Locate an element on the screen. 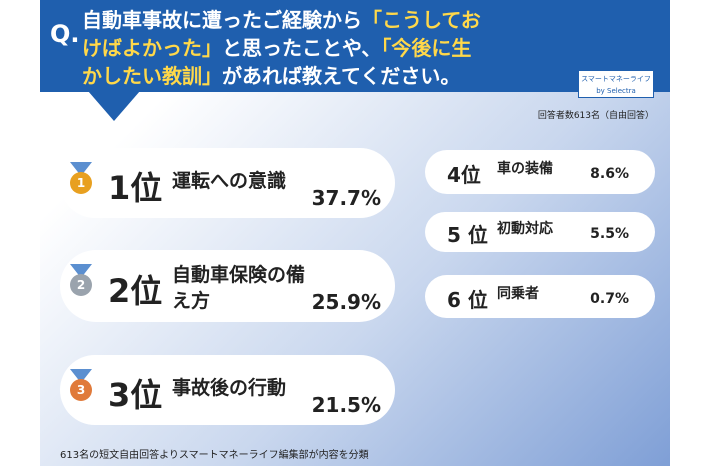 This screenshot has height=474, width=710. rank-card: 5 位初動対応 5.5% is located at coordinates (540, 232).